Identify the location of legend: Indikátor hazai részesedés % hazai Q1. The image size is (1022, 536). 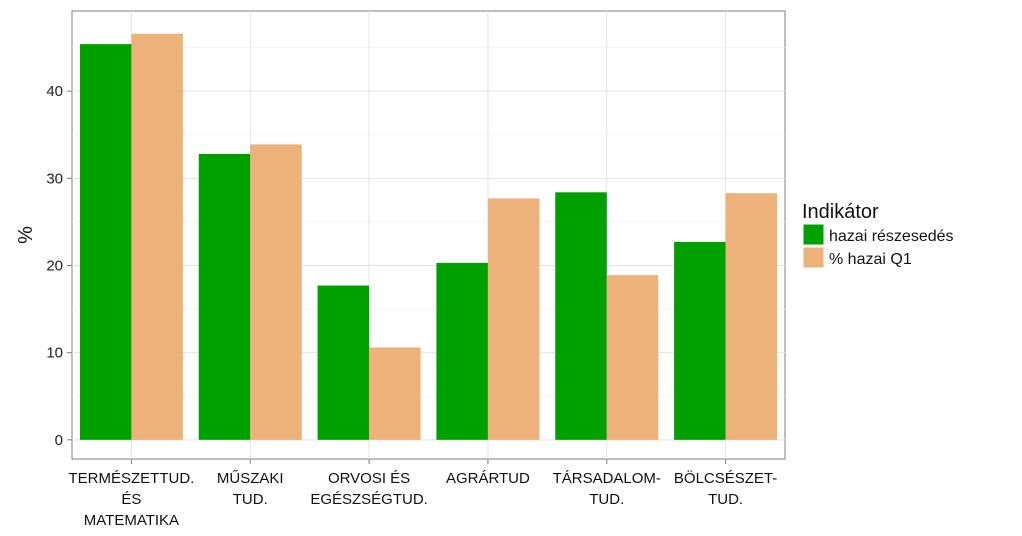
(878, 235).